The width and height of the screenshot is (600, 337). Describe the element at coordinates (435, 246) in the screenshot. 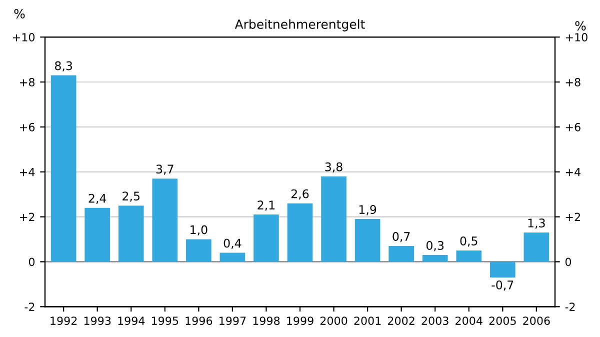

I see `data-label: 0,3` at that location.